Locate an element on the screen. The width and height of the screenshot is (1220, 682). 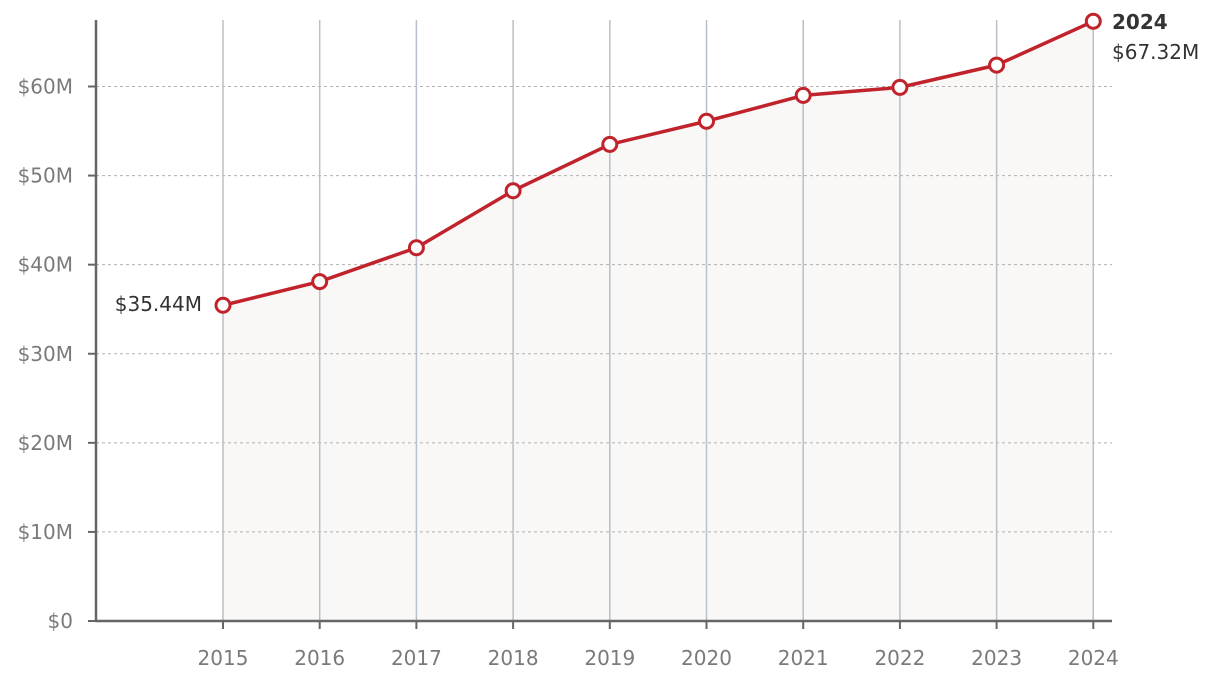
x-tick-label: 2015 is located at coordinates (223, 658).